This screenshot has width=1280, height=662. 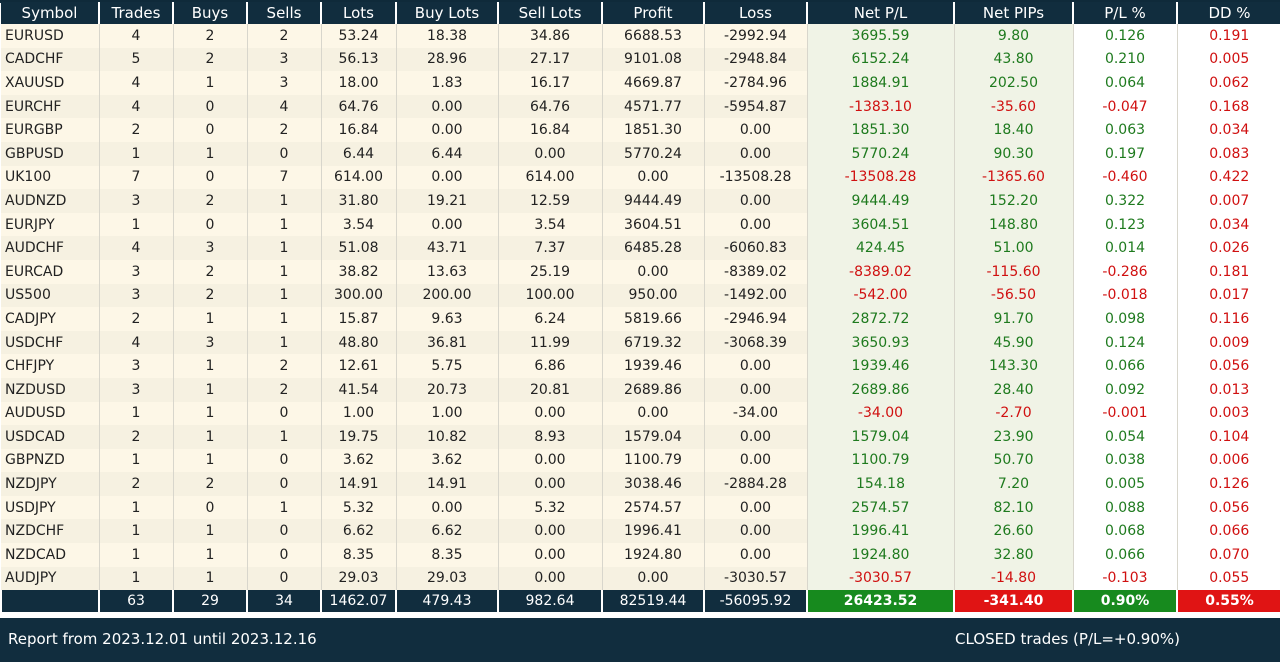 I want to click on column-header-loss: Loss, so click(x=755, y=13).